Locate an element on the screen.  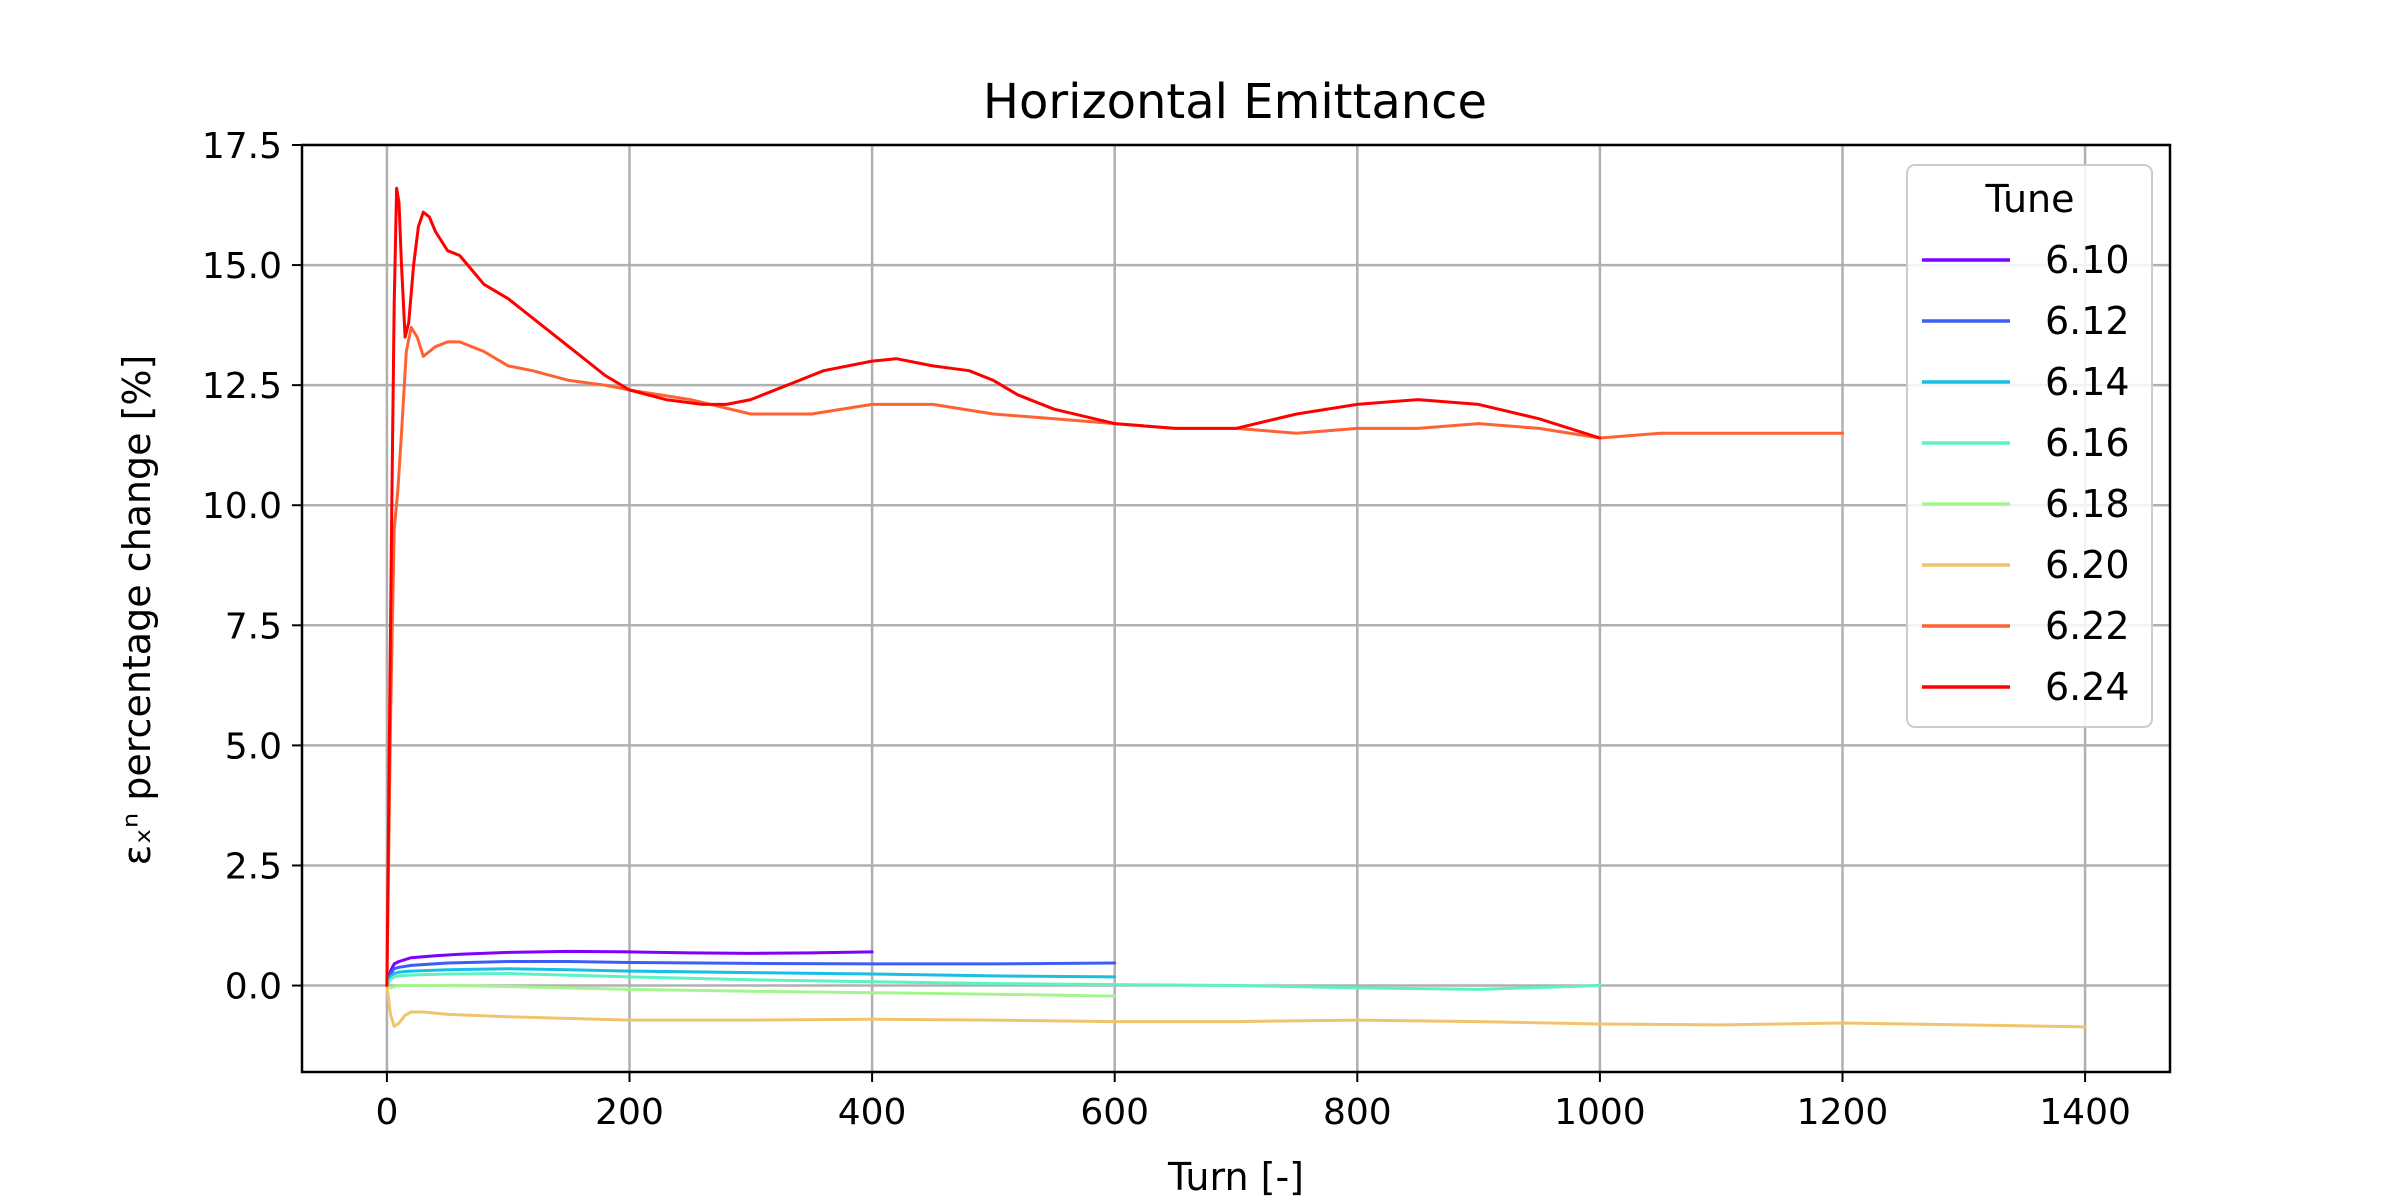
y-tick-label: 12.5 is located at coordinates (242, 386).